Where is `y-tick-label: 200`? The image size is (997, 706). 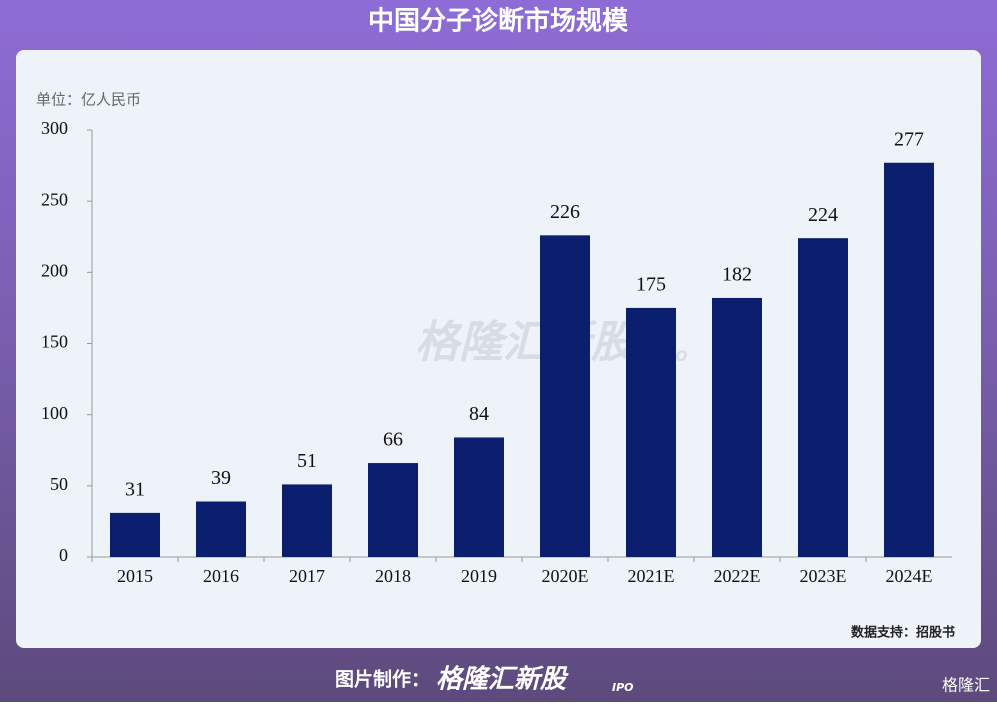
y-tick-label: 200 is located at coordinates (54, 270).